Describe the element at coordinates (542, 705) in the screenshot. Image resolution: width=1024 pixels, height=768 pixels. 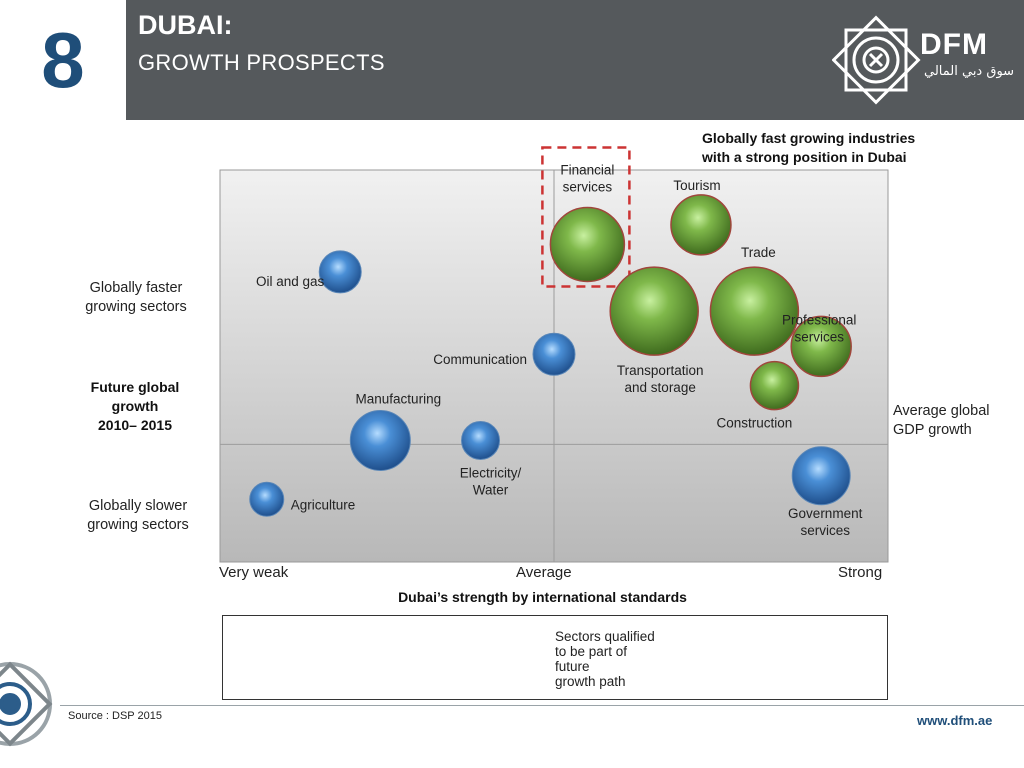
I see `footer-divider` at that location.